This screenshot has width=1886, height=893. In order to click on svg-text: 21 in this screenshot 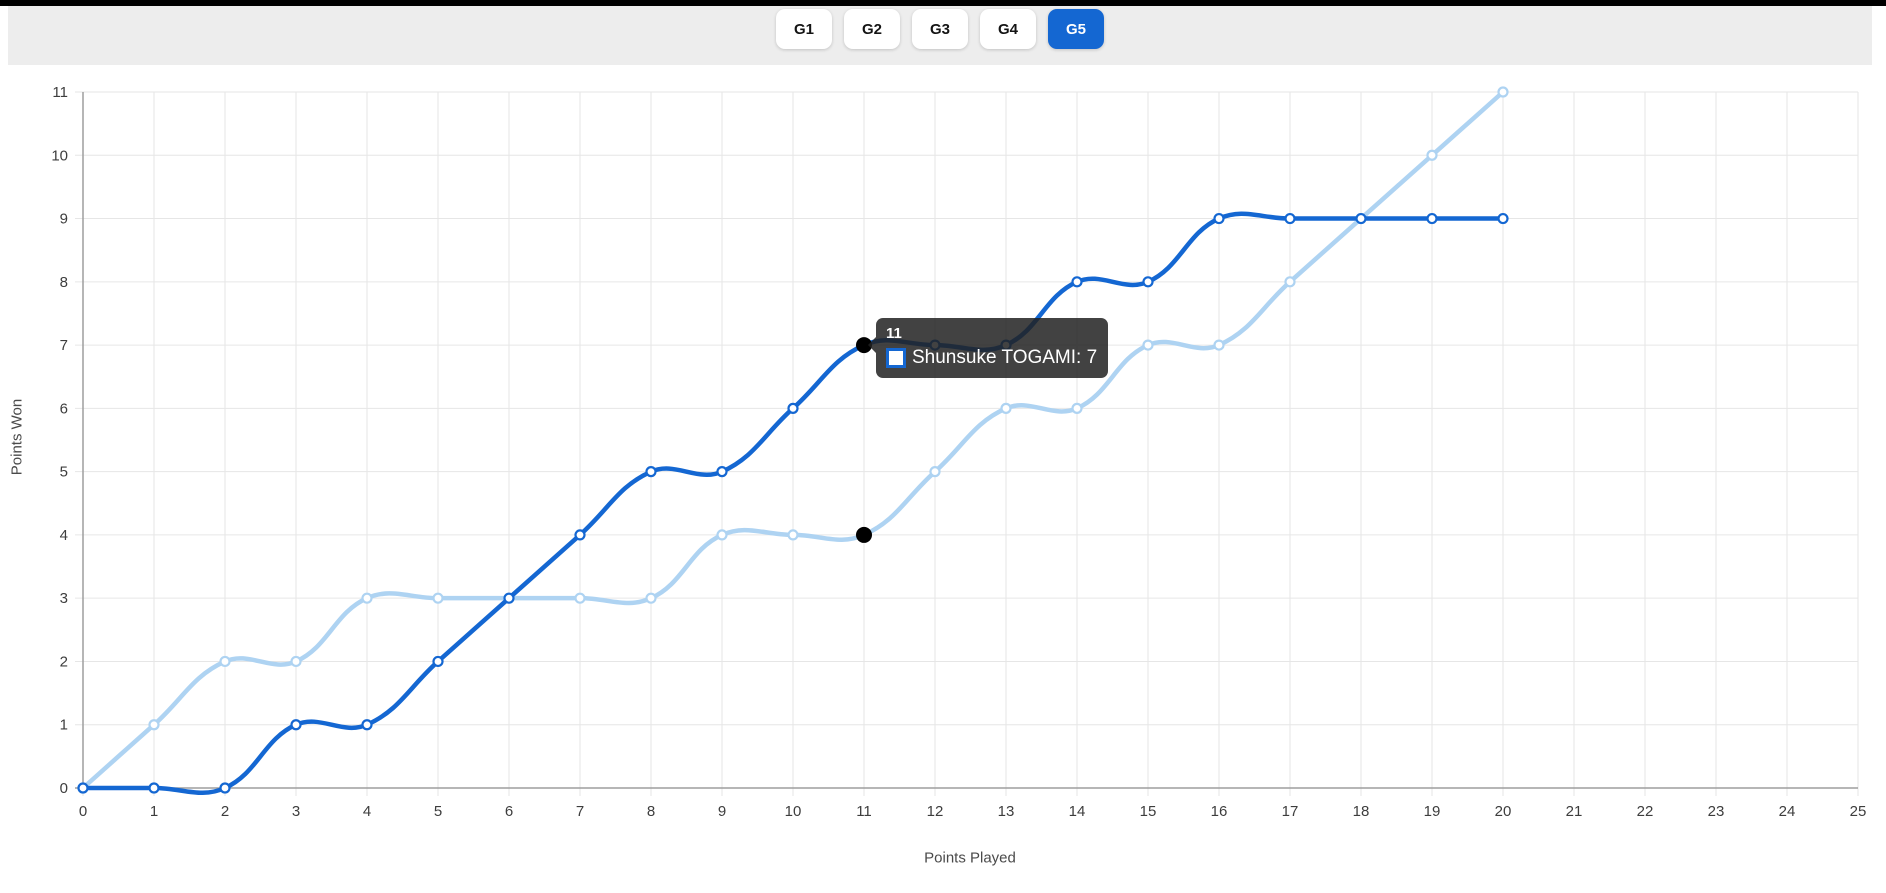, I will do `click(1574, 811)`.